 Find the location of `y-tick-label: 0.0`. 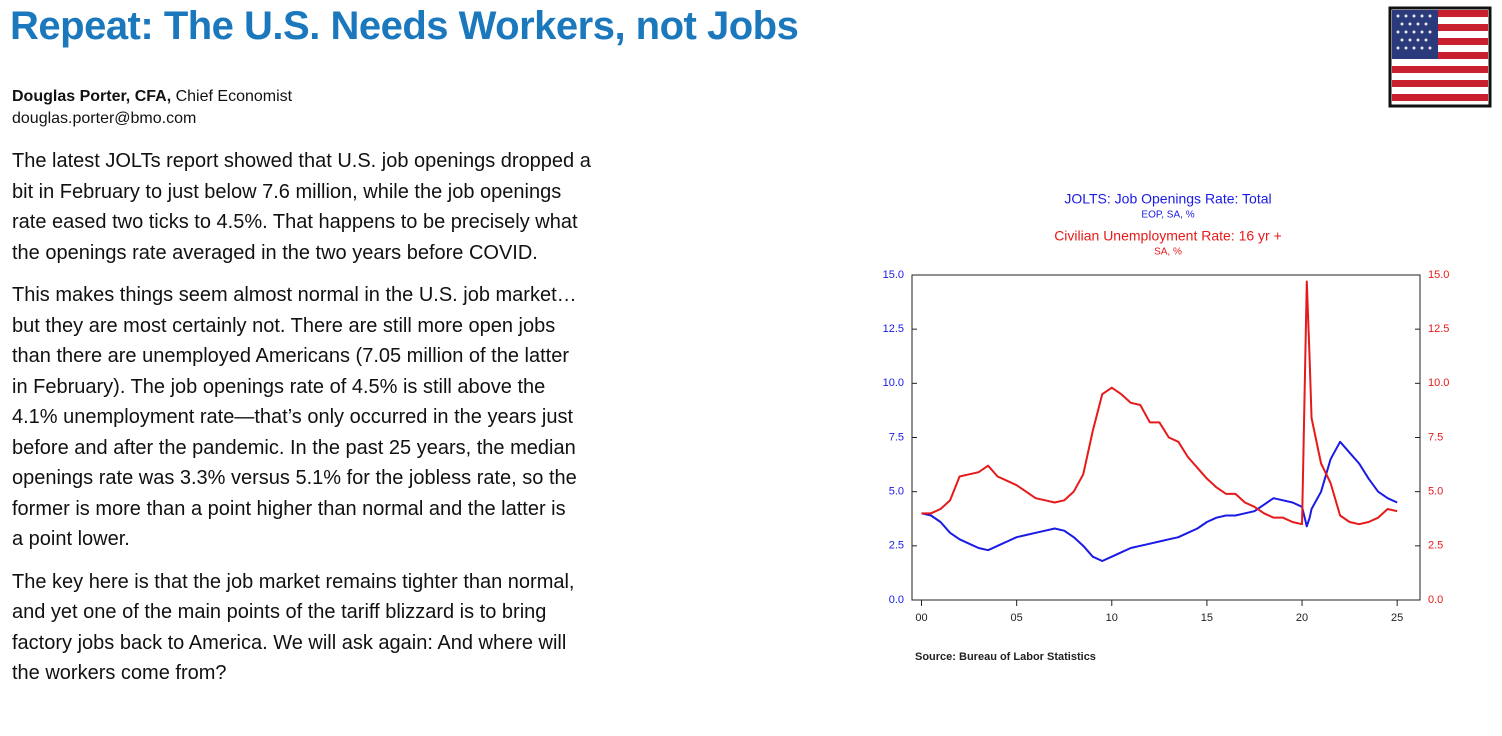

y-tick-label: 0.0 is located at coordinates (896, 600).